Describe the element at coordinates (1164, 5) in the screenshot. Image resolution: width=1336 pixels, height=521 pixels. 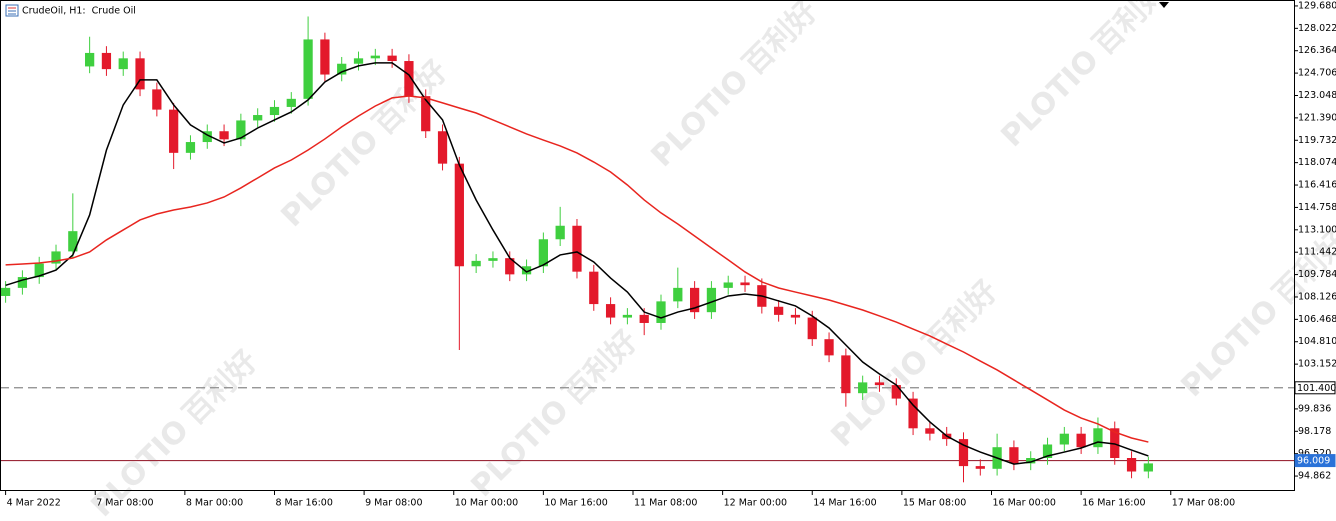
I see `shift-marker` at that location.